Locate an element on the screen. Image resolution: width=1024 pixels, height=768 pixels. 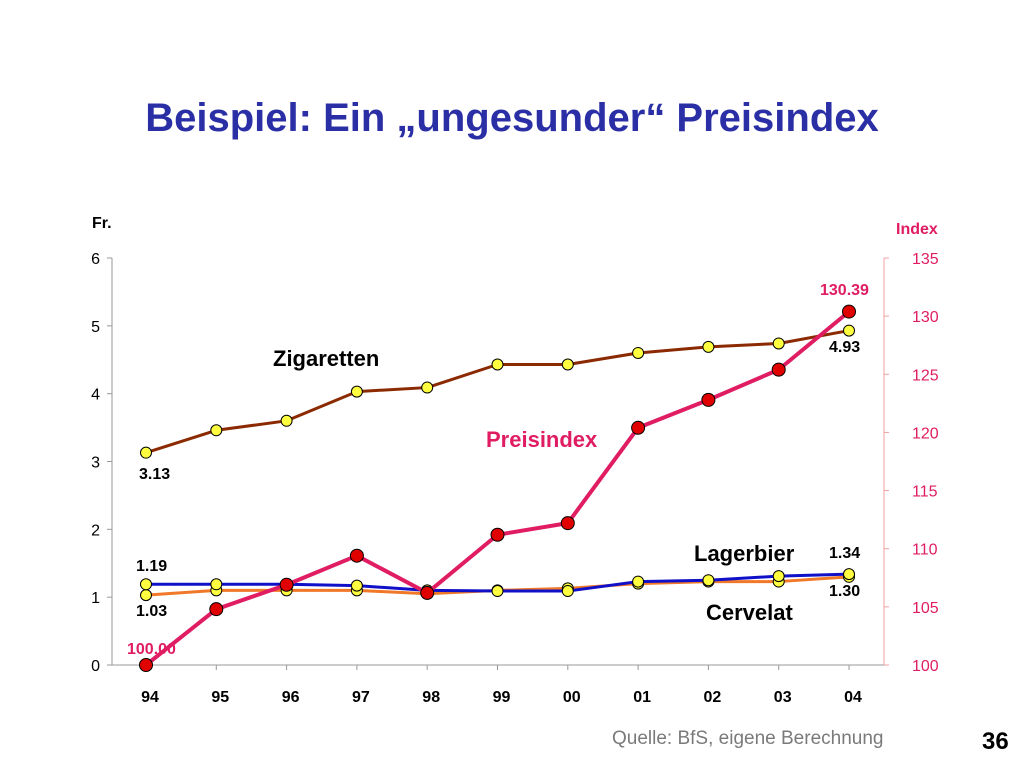
right-tick-label: 130 is located at coordinates (925, 317).